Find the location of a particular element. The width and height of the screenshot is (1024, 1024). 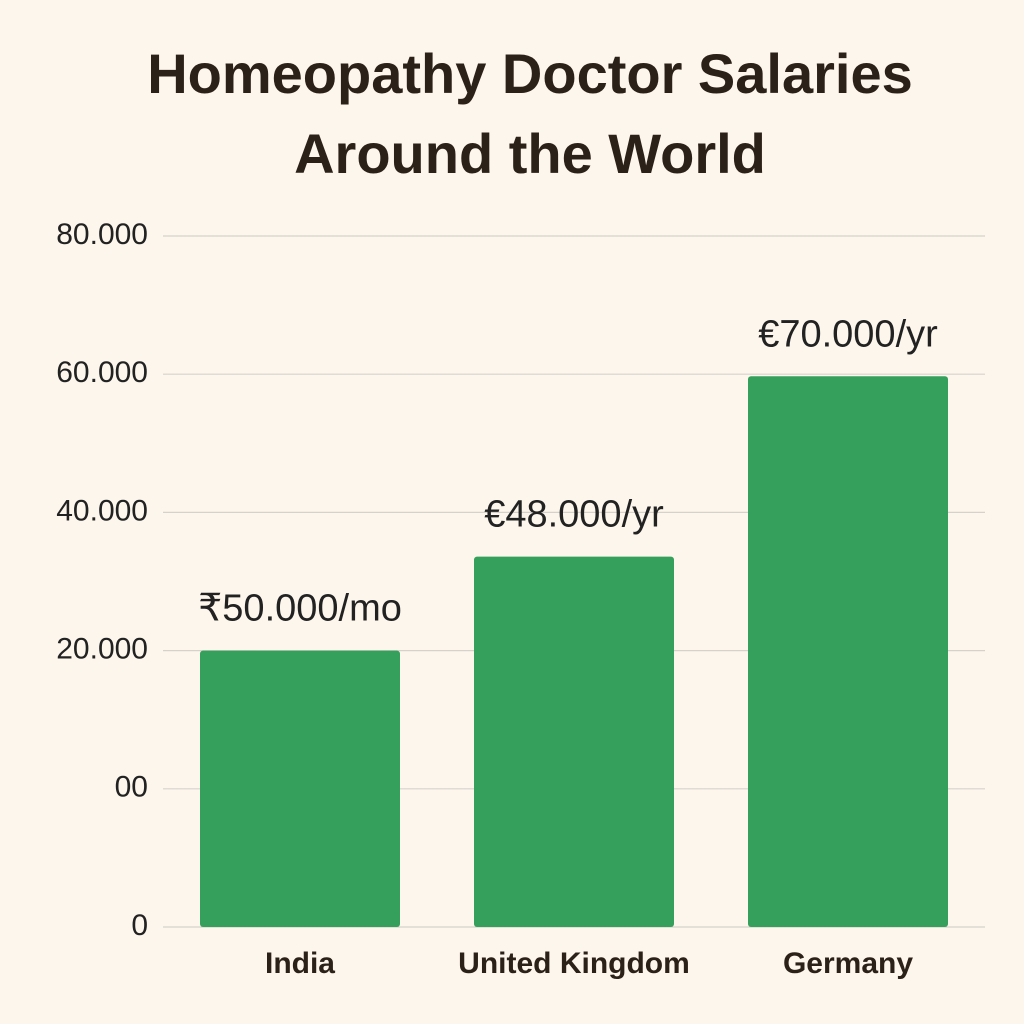

y-tick-label: 40.000 is located at coordinates (102, 510).